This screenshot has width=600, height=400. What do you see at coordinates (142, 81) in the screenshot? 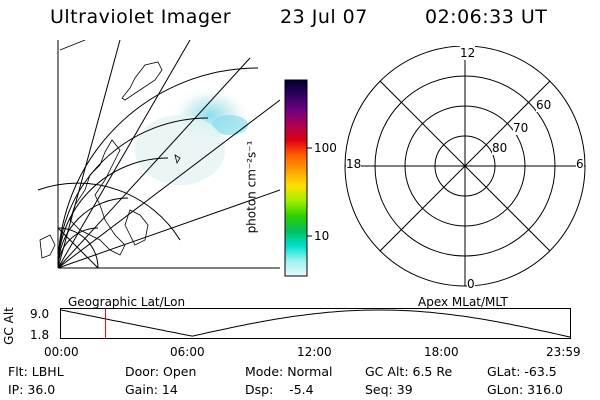
I see `coastline` at bounding box center [142, 81].